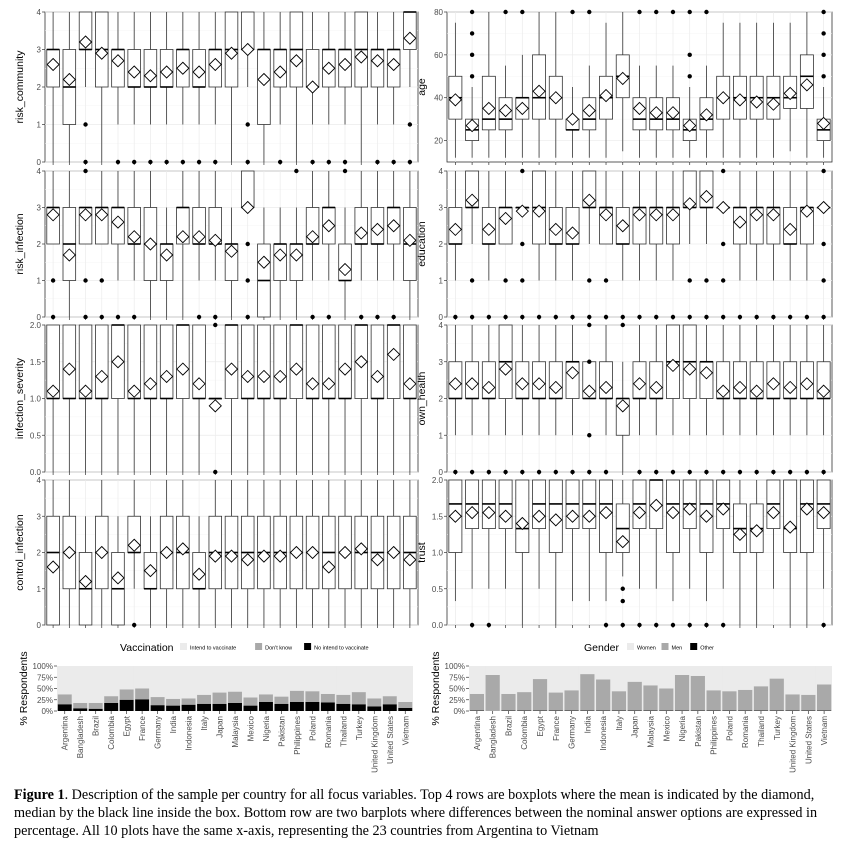  I want to click on box-india, so click(572, 540).